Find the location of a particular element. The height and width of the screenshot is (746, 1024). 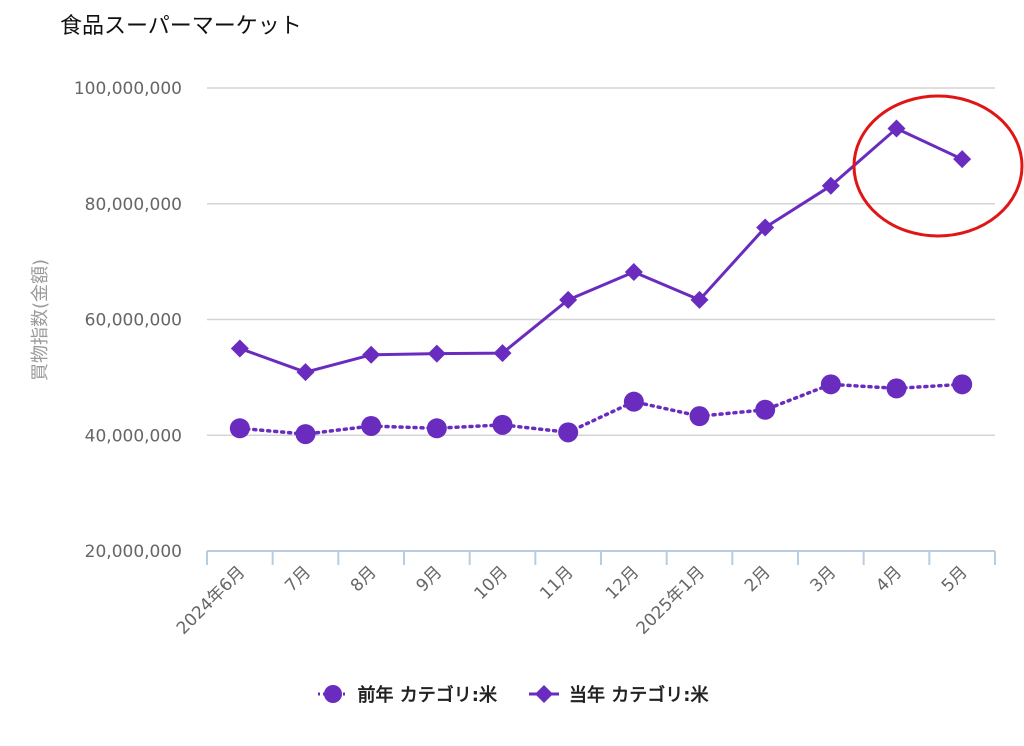

x-tick-label: 5月 is located at coordinates (955, 579).